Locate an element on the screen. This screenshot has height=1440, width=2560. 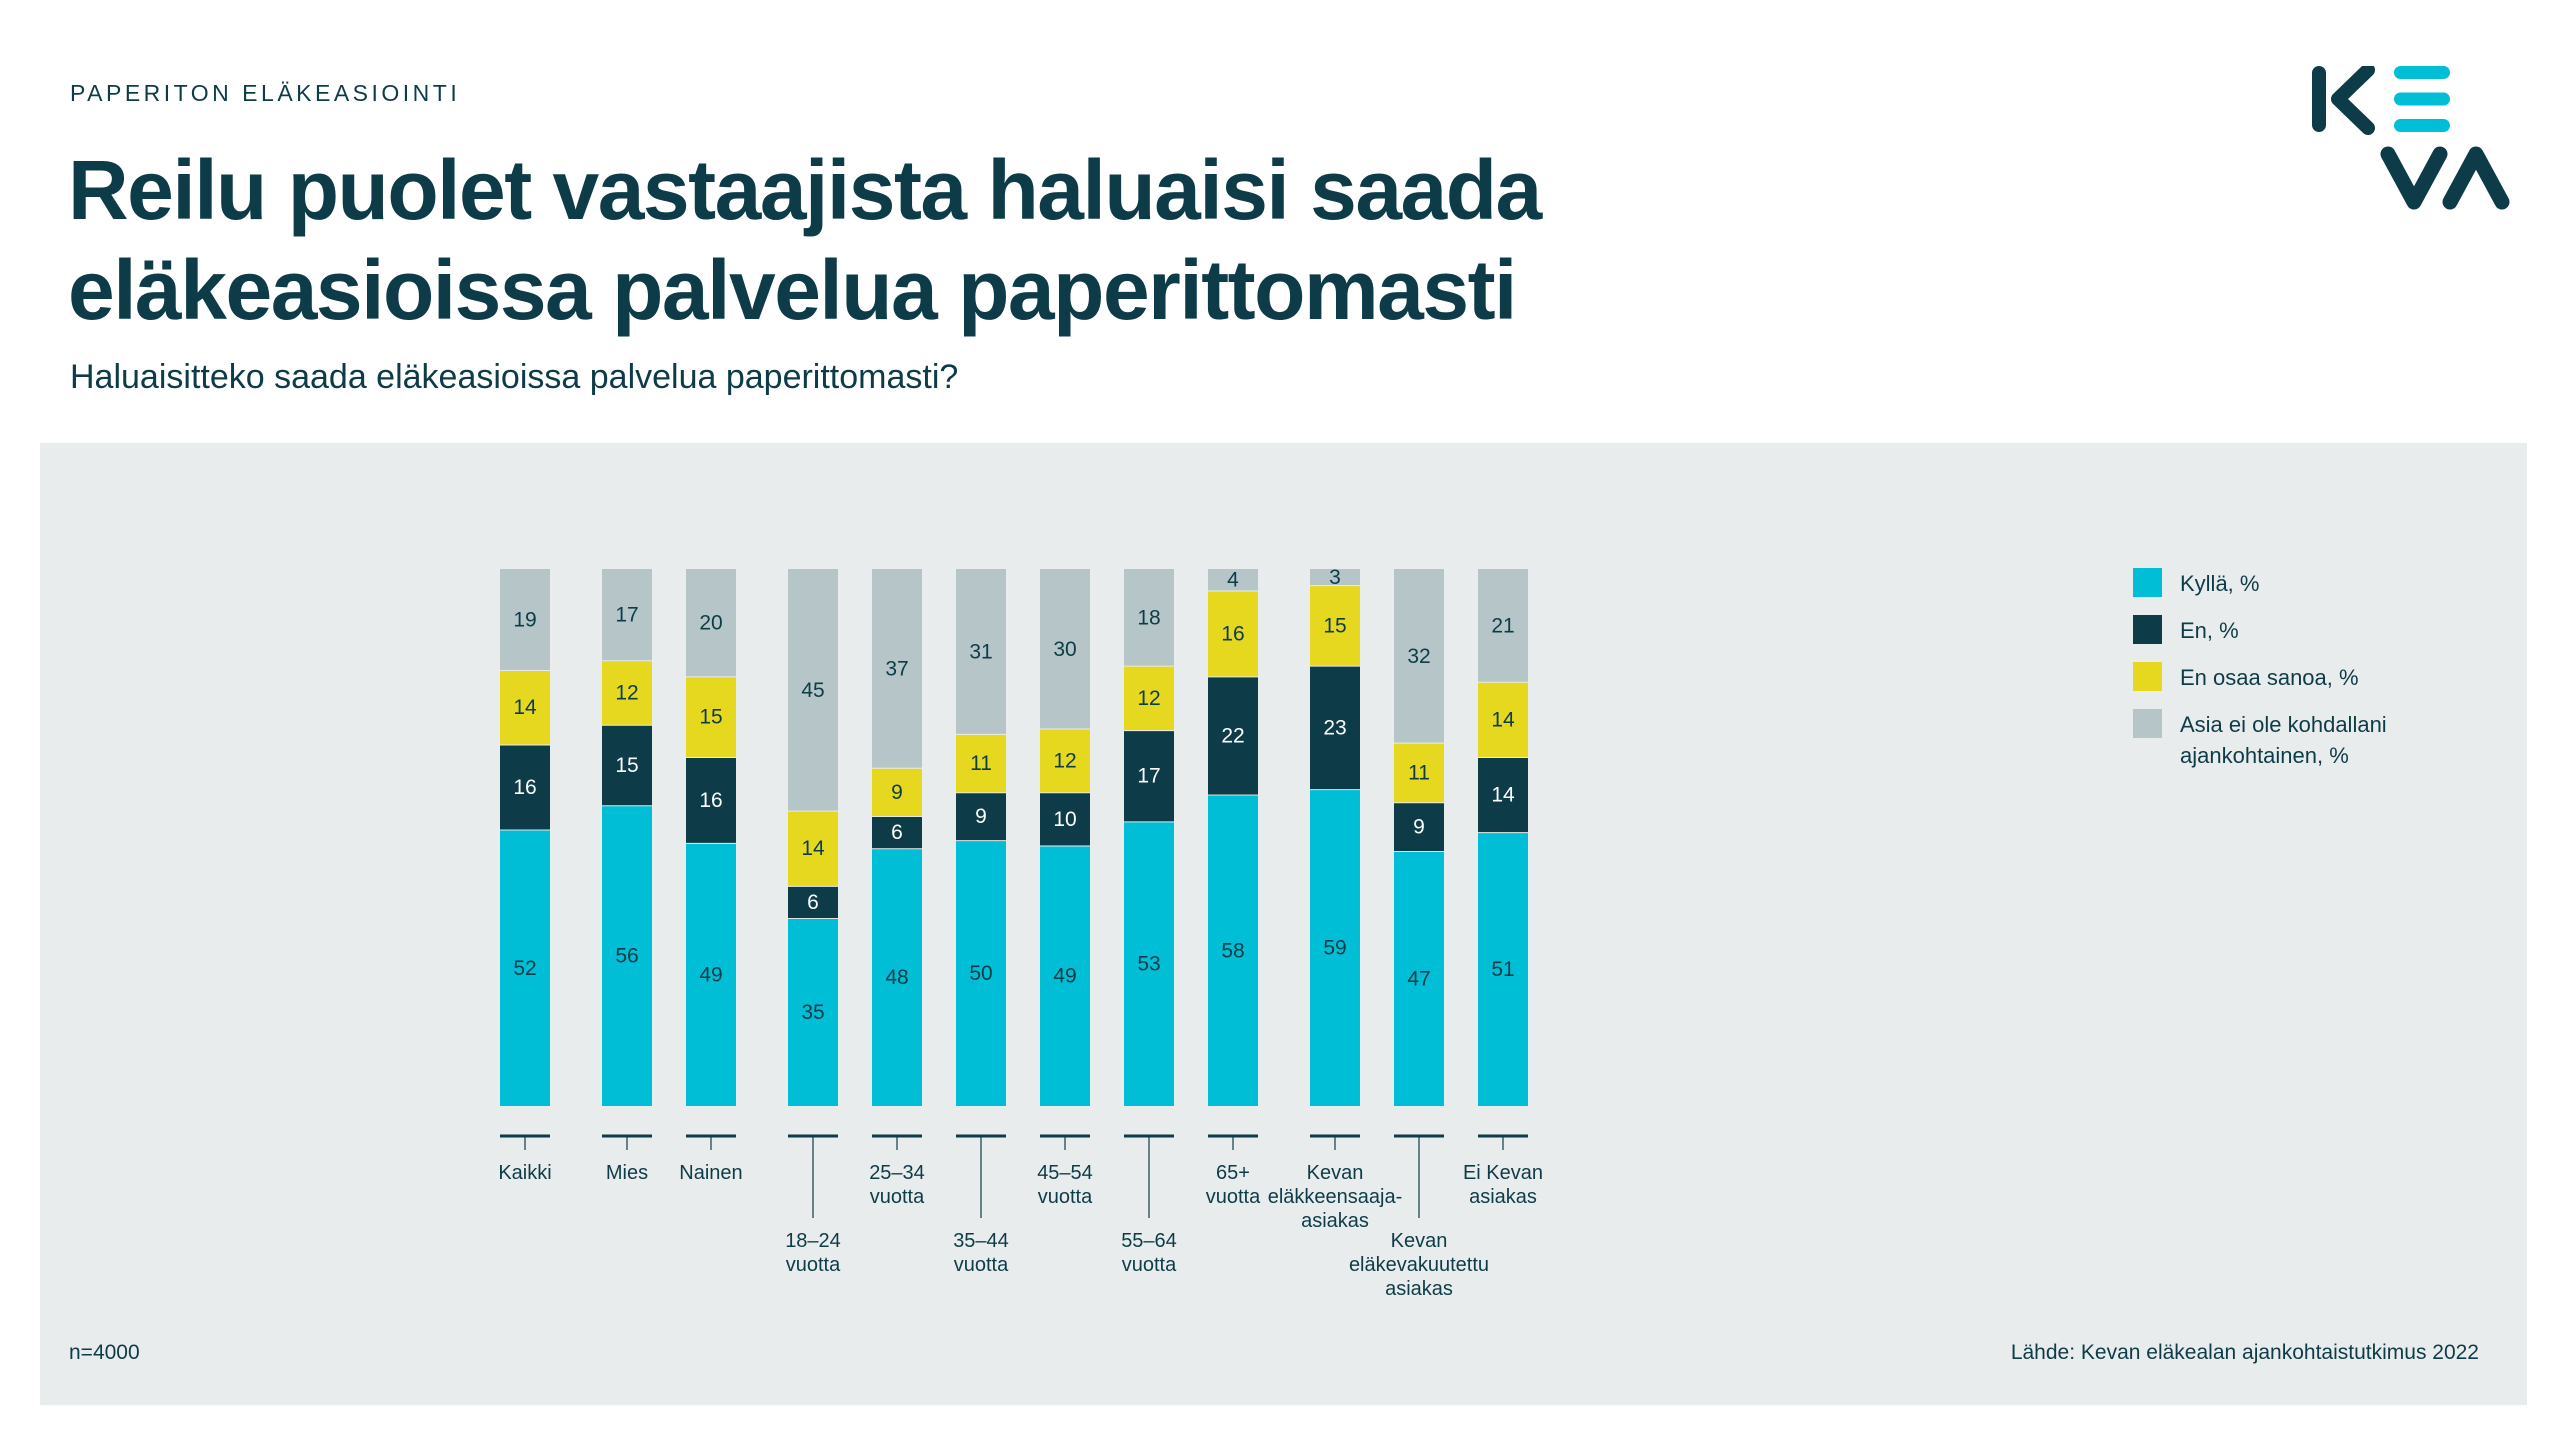
category-label-line: 65+ is located at coordinates (1233, 1173).